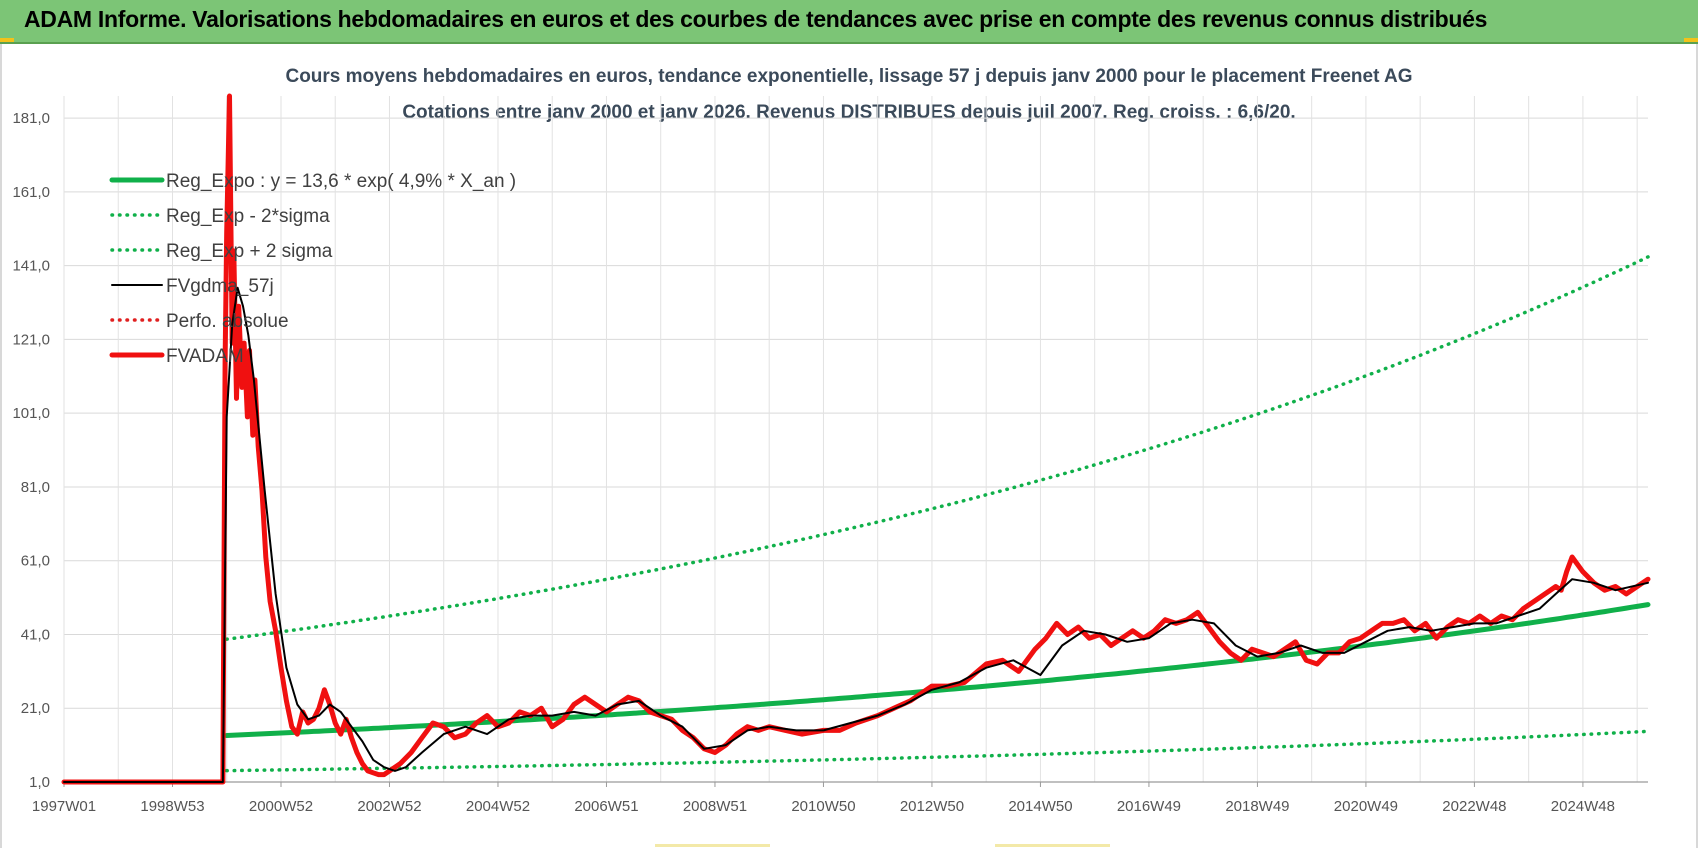  I want to click on legend-reg-plus-label: Reg_Exp + 2 sigma, so click(249, 251).